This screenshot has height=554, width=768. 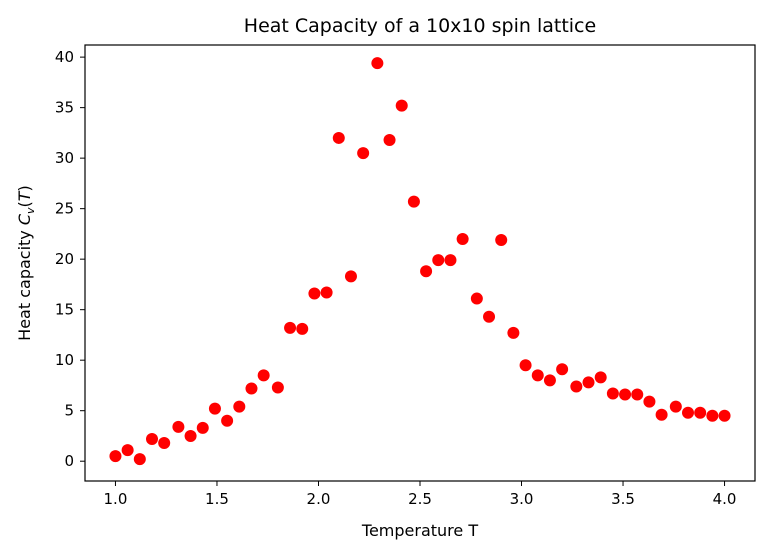 I want to click on x-axis: 1.0 1.5 2.0 2.5 3.0 3.5 4.0, so click(x=420, y=494).